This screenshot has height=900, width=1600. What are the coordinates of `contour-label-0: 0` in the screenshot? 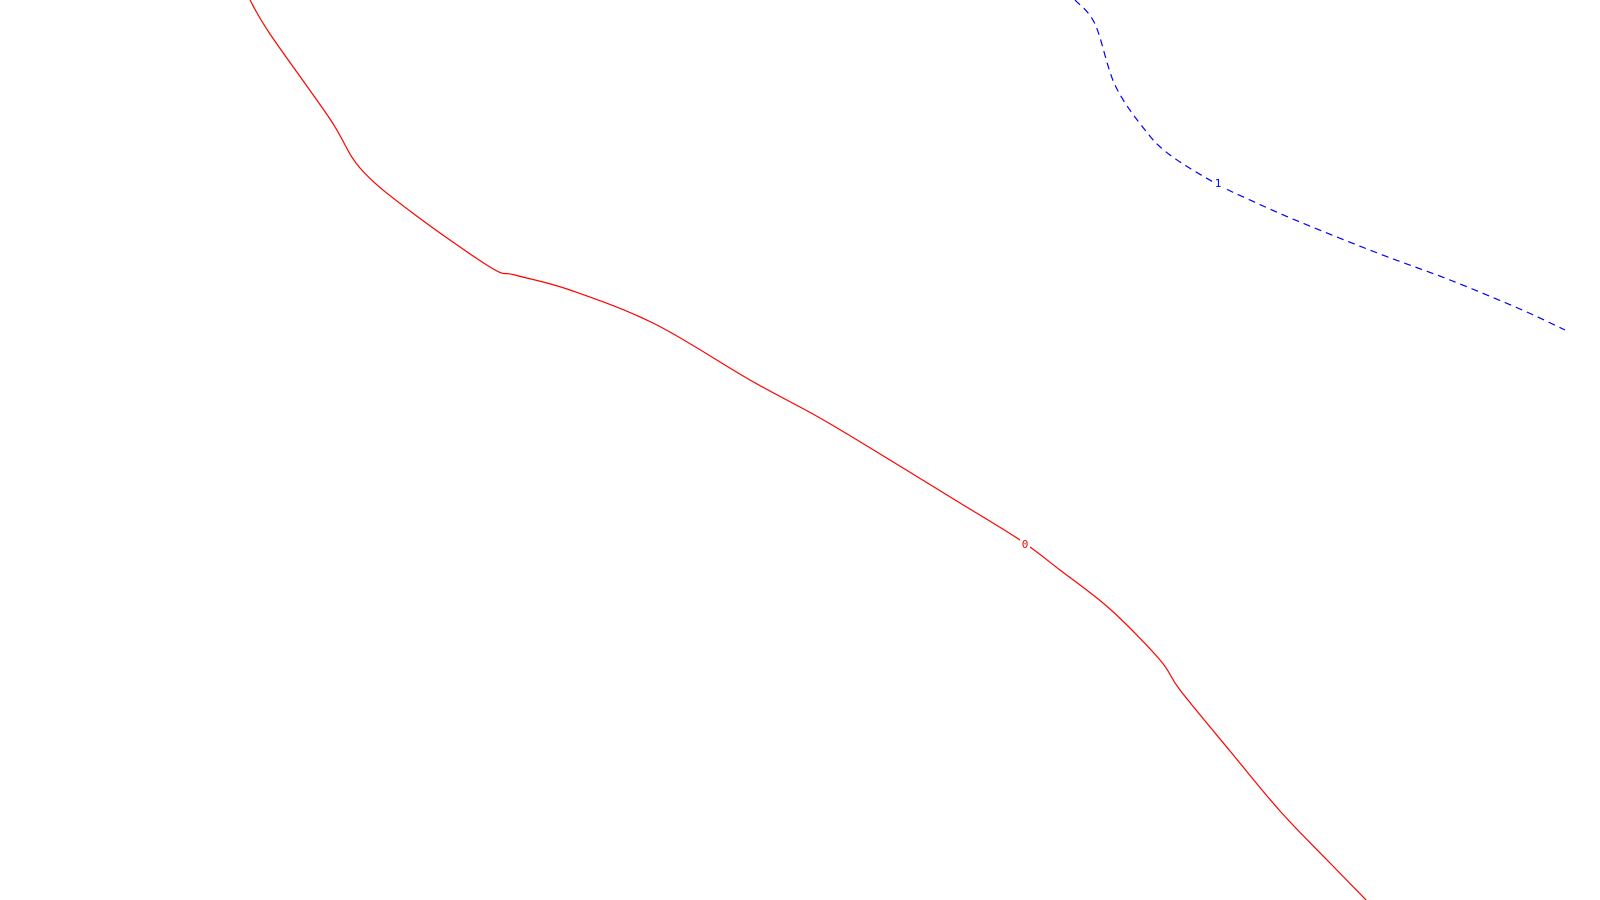 It's located at (1025, 544).